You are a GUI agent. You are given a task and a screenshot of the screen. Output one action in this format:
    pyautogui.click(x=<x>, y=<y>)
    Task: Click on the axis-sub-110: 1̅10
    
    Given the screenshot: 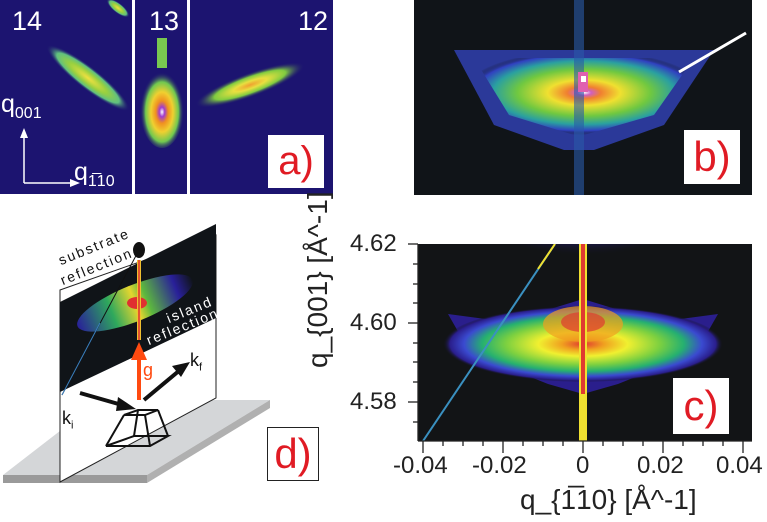 What is the action you would take?
    pyautogui.click(x=101, y=181)
    